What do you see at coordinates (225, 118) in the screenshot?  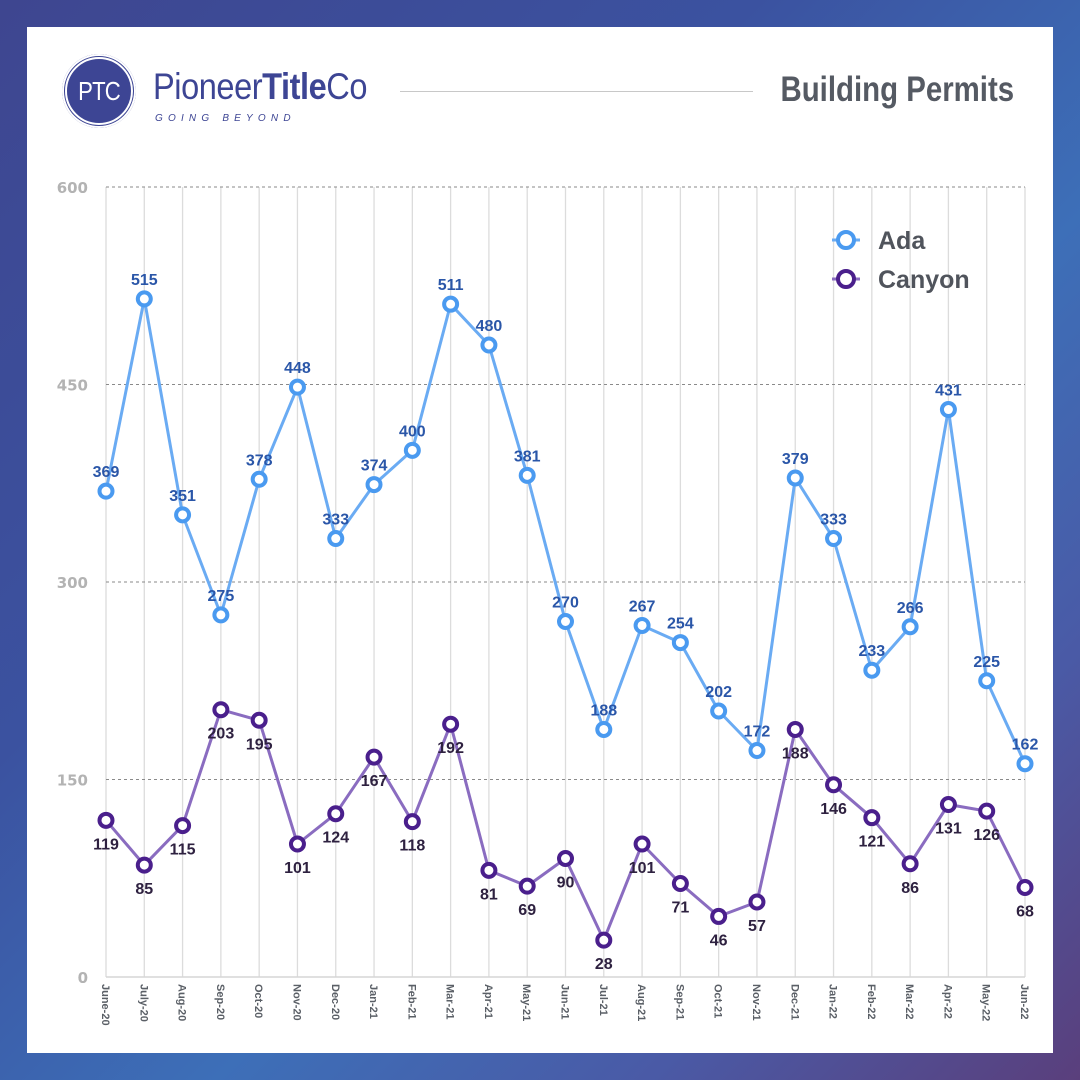 I see `brand-tagline: GOING BEYOND` at bounding box center [225, 118].